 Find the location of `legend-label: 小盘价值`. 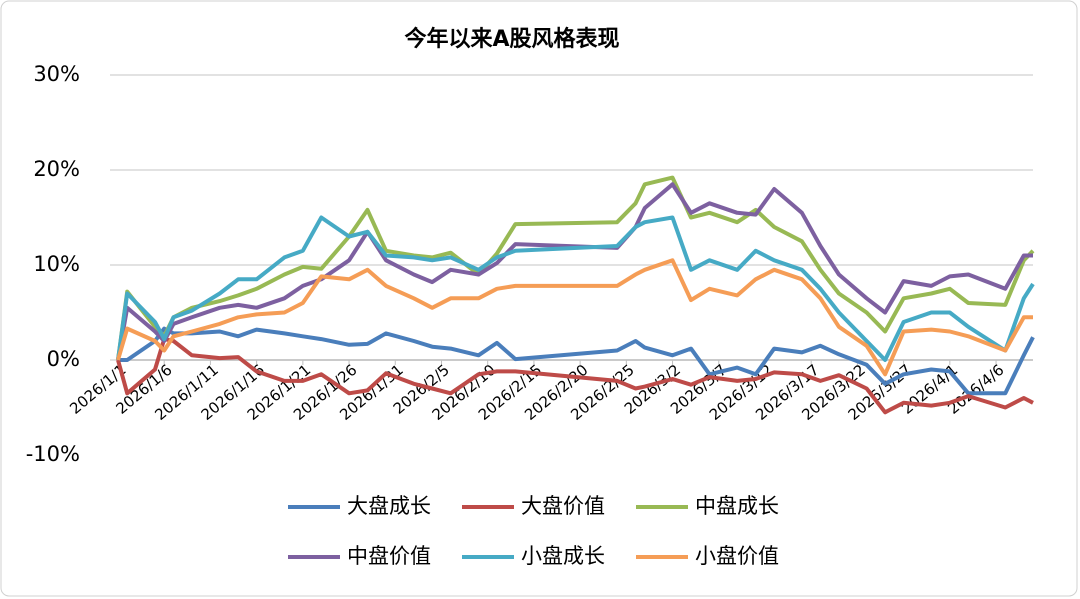

legend-label: 小盘价值 is located at coordinates (737, 556).